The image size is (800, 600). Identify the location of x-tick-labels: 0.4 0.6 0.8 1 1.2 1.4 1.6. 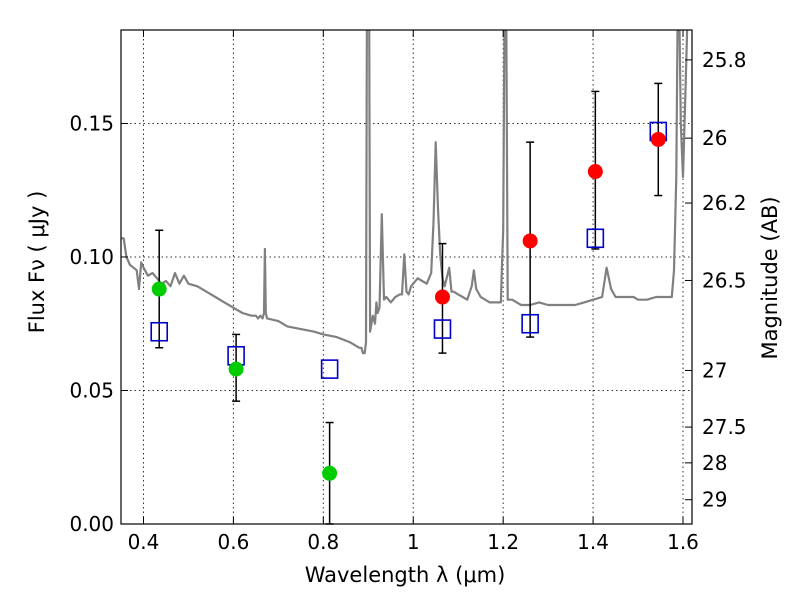
(413, 542).